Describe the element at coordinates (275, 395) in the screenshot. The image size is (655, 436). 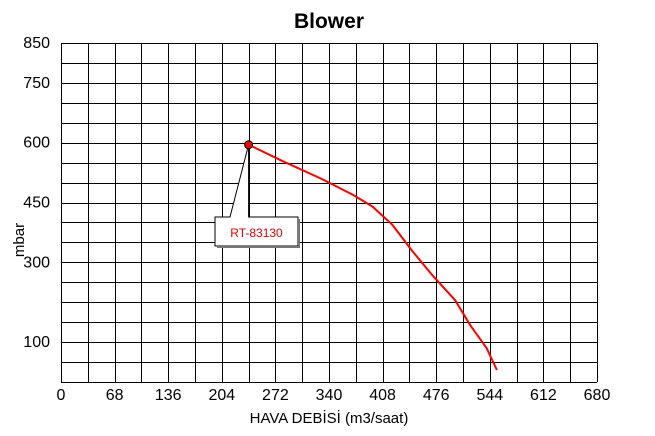
I see `x-tick-label: 272` at that location.